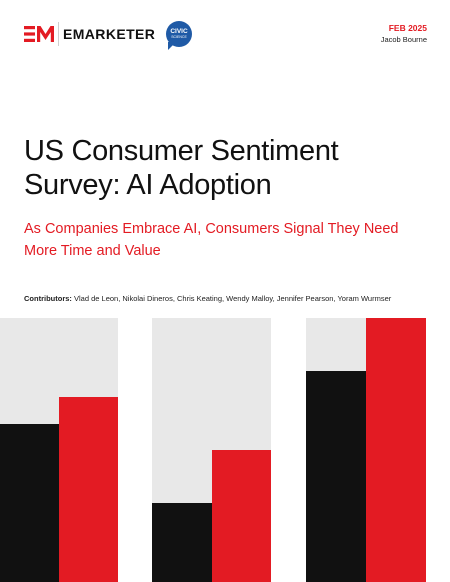 The height and width of the screenshot is (582, 450). What do you see at coordinates (172, 46) in the screenshot?
I see `speech-tail-icon` at bounding box center [172, 46].